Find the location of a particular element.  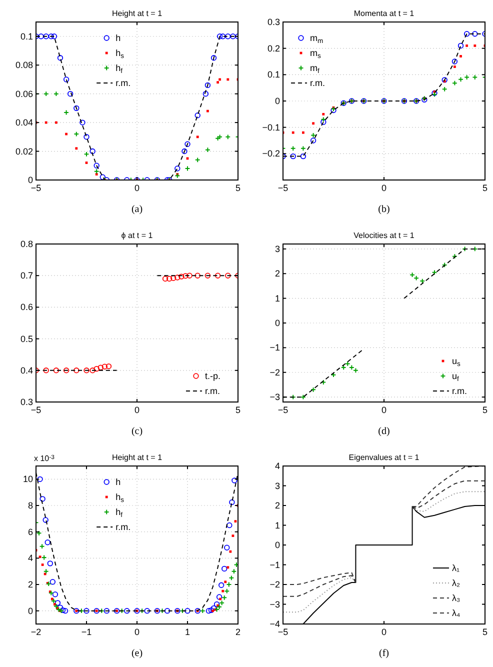

y-tick-label: 0.7 is located at coordinates (26, 275).